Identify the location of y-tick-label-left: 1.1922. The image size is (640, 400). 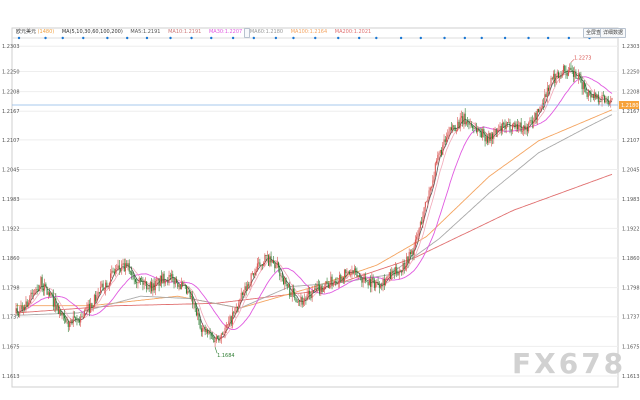
(11, 229).